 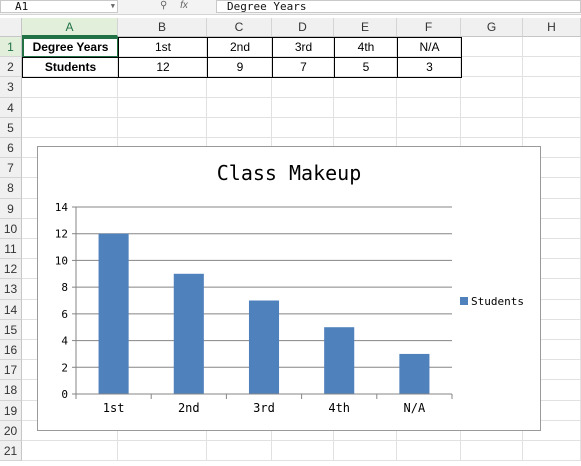 I want to click on bar-na, so click(x=414, y=373).